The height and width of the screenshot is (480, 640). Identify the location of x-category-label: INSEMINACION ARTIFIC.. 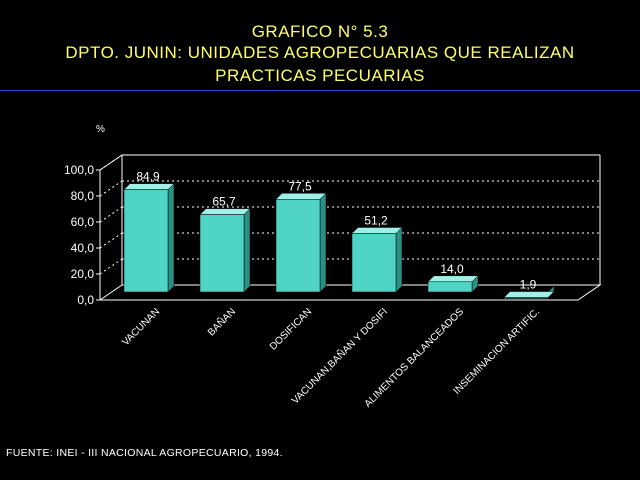
(497, 351).